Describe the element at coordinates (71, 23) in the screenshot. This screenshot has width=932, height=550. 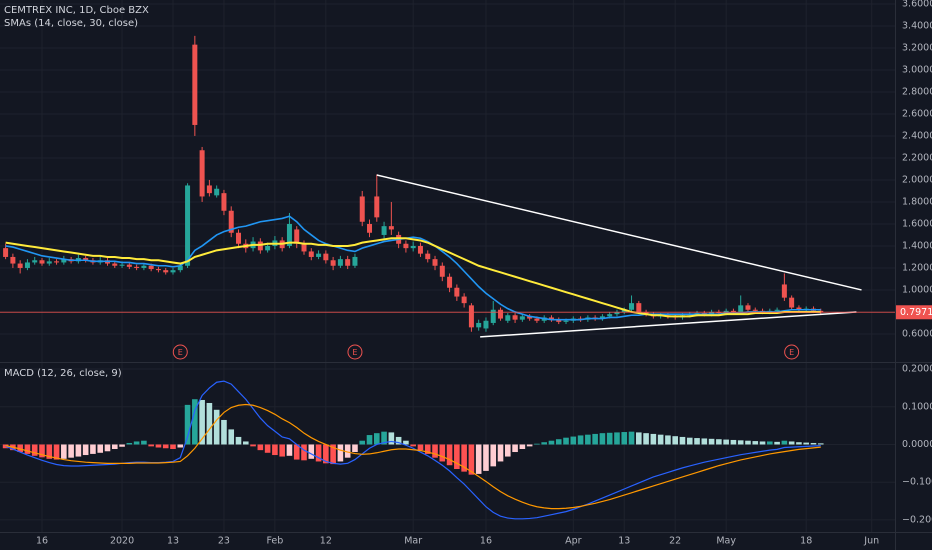
I see `sma-legend: SMAs (14, close, 30, close)` at that location.